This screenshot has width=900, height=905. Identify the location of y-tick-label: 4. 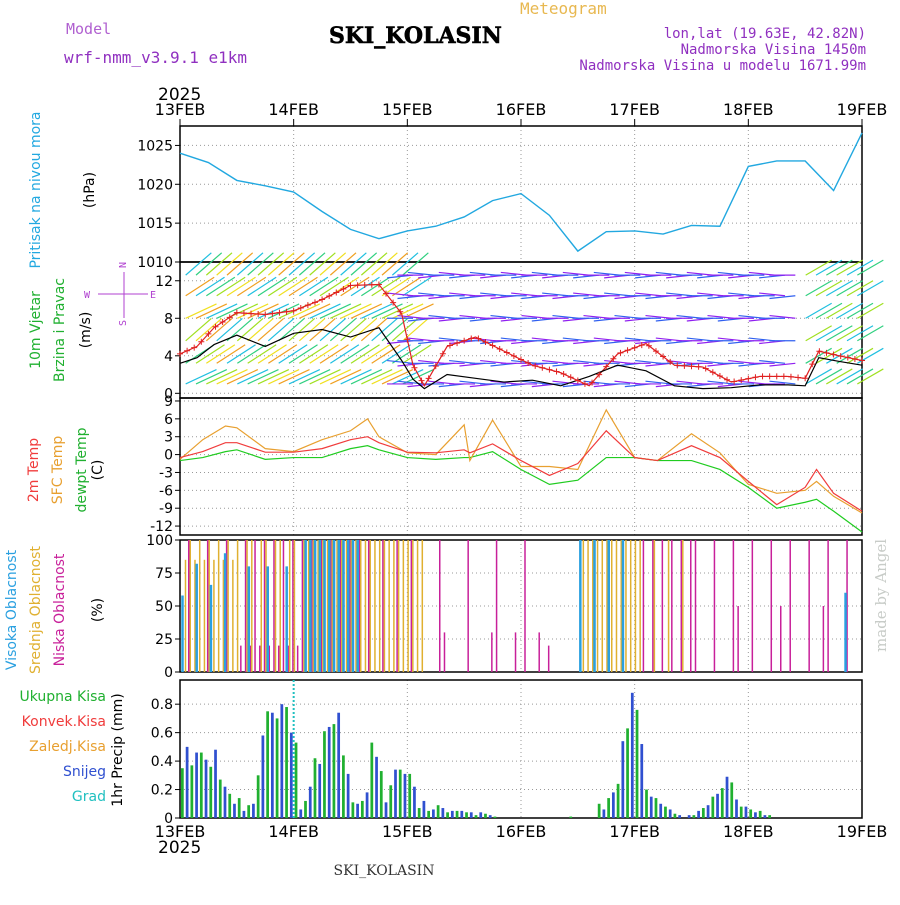
(168, 357).